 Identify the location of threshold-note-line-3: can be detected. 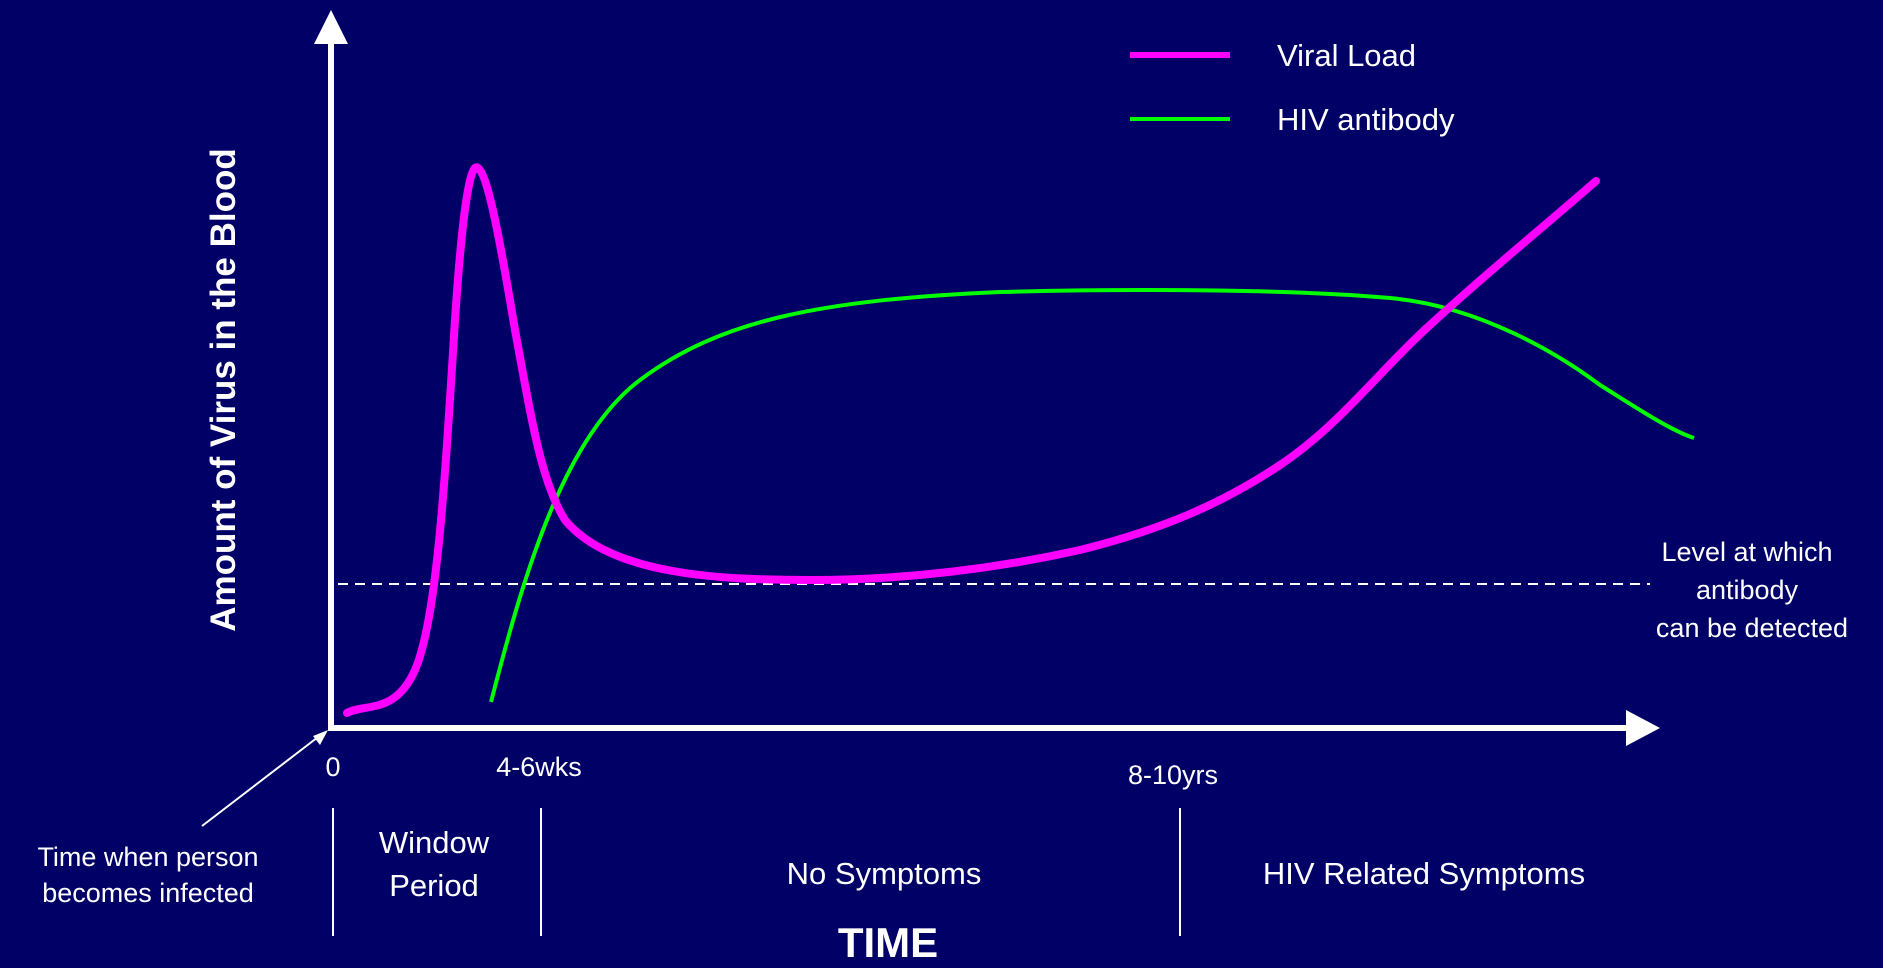
(1752, 628).